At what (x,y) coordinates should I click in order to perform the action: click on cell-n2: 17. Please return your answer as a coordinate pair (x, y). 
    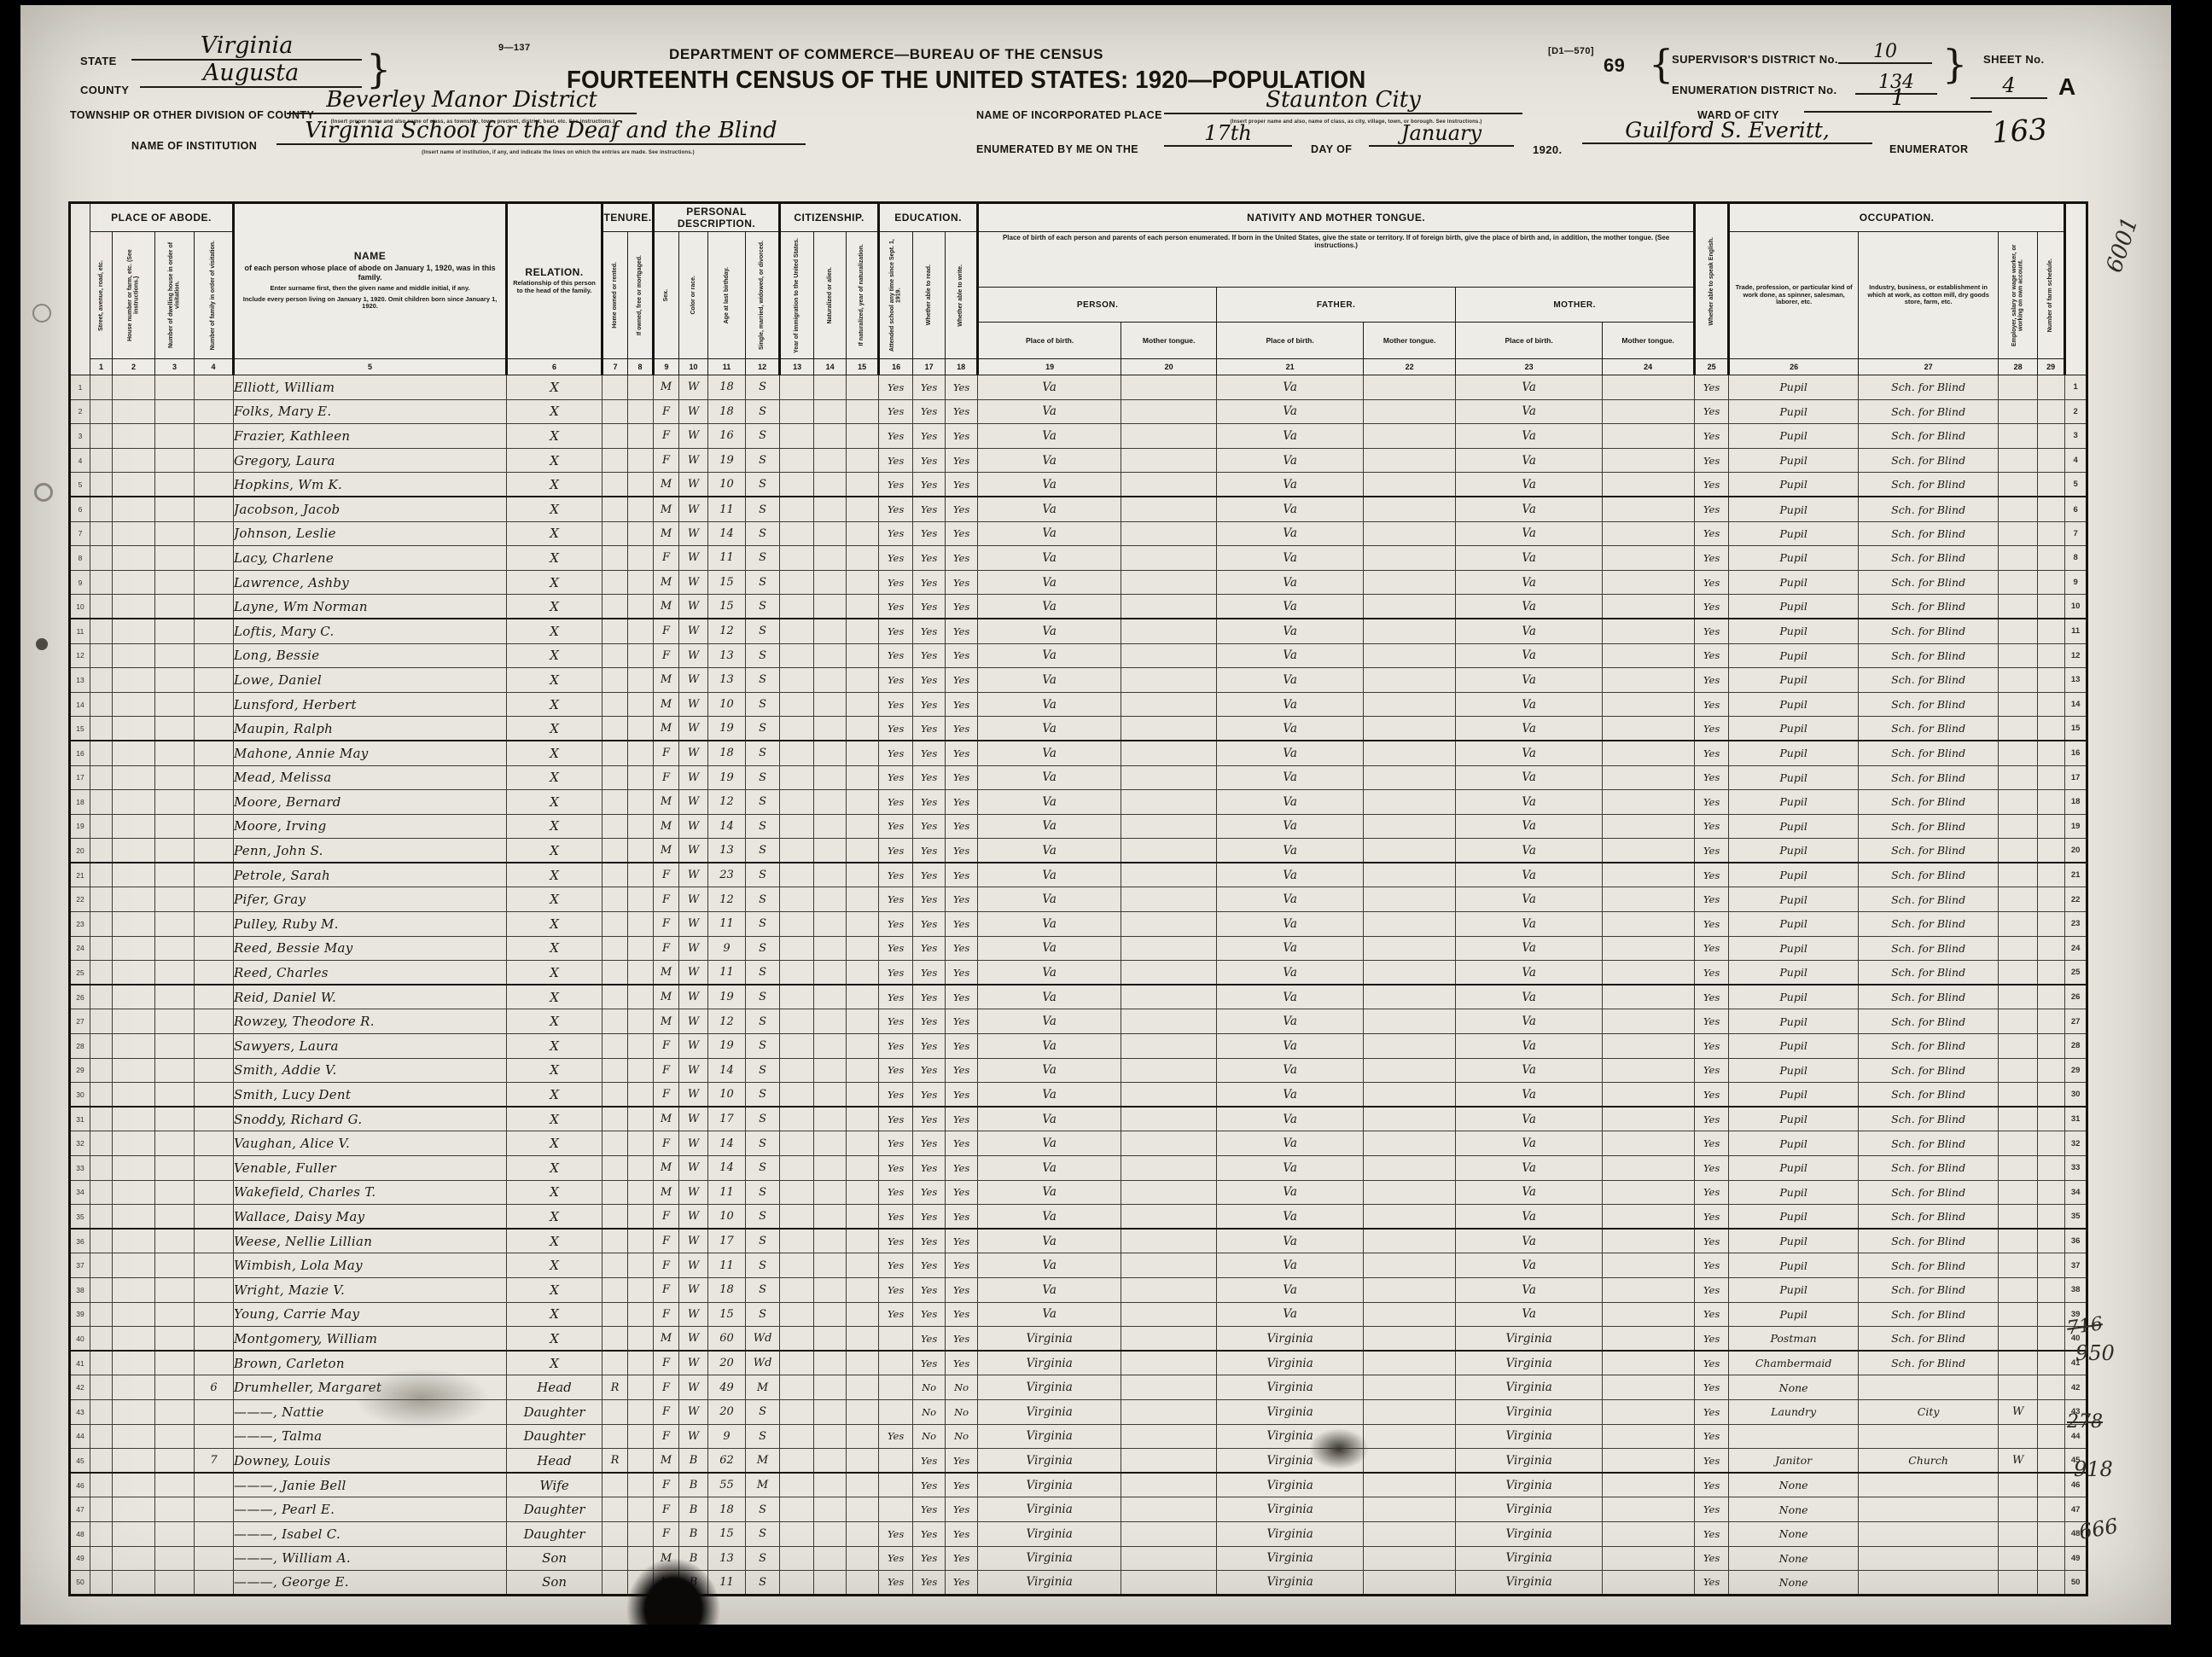
    Looking at the image, I should click on (2076, 778).